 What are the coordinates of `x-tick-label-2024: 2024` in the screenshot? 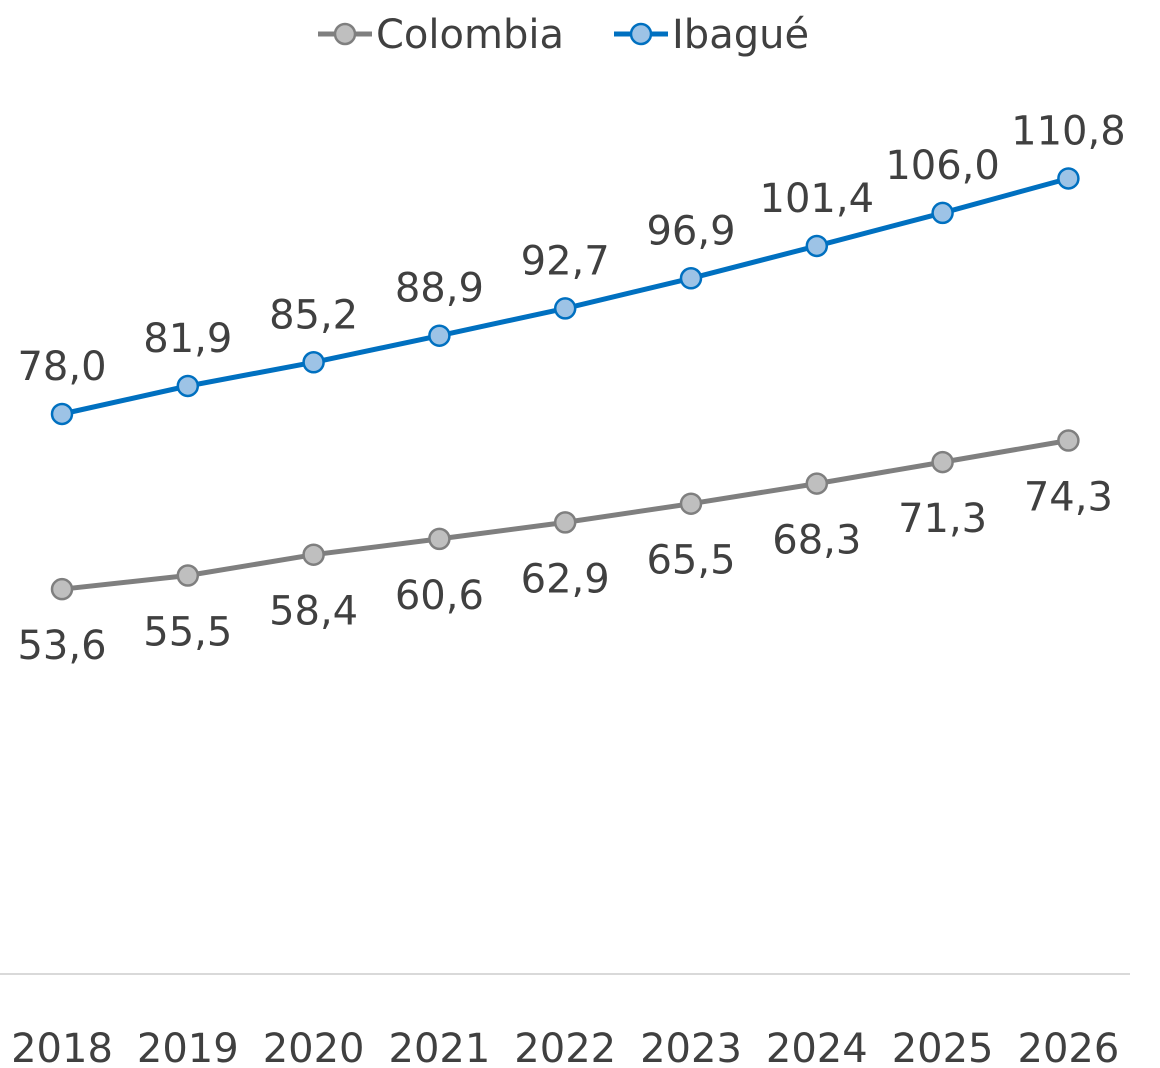 It's located at (817, 1047).